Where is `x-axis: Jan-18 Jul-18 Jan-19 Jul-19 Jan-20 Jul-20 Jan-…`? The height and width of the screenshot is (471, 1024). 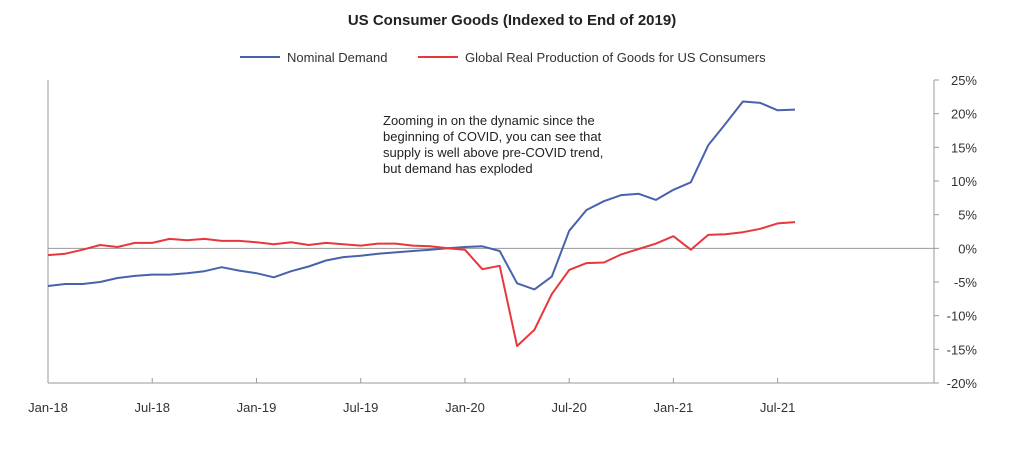
x-axis: Jan-18 Jul-18 Jan-19 Jul-19 Jan-20 Jul-20 Jan-… is located at coordinates (411, 396).